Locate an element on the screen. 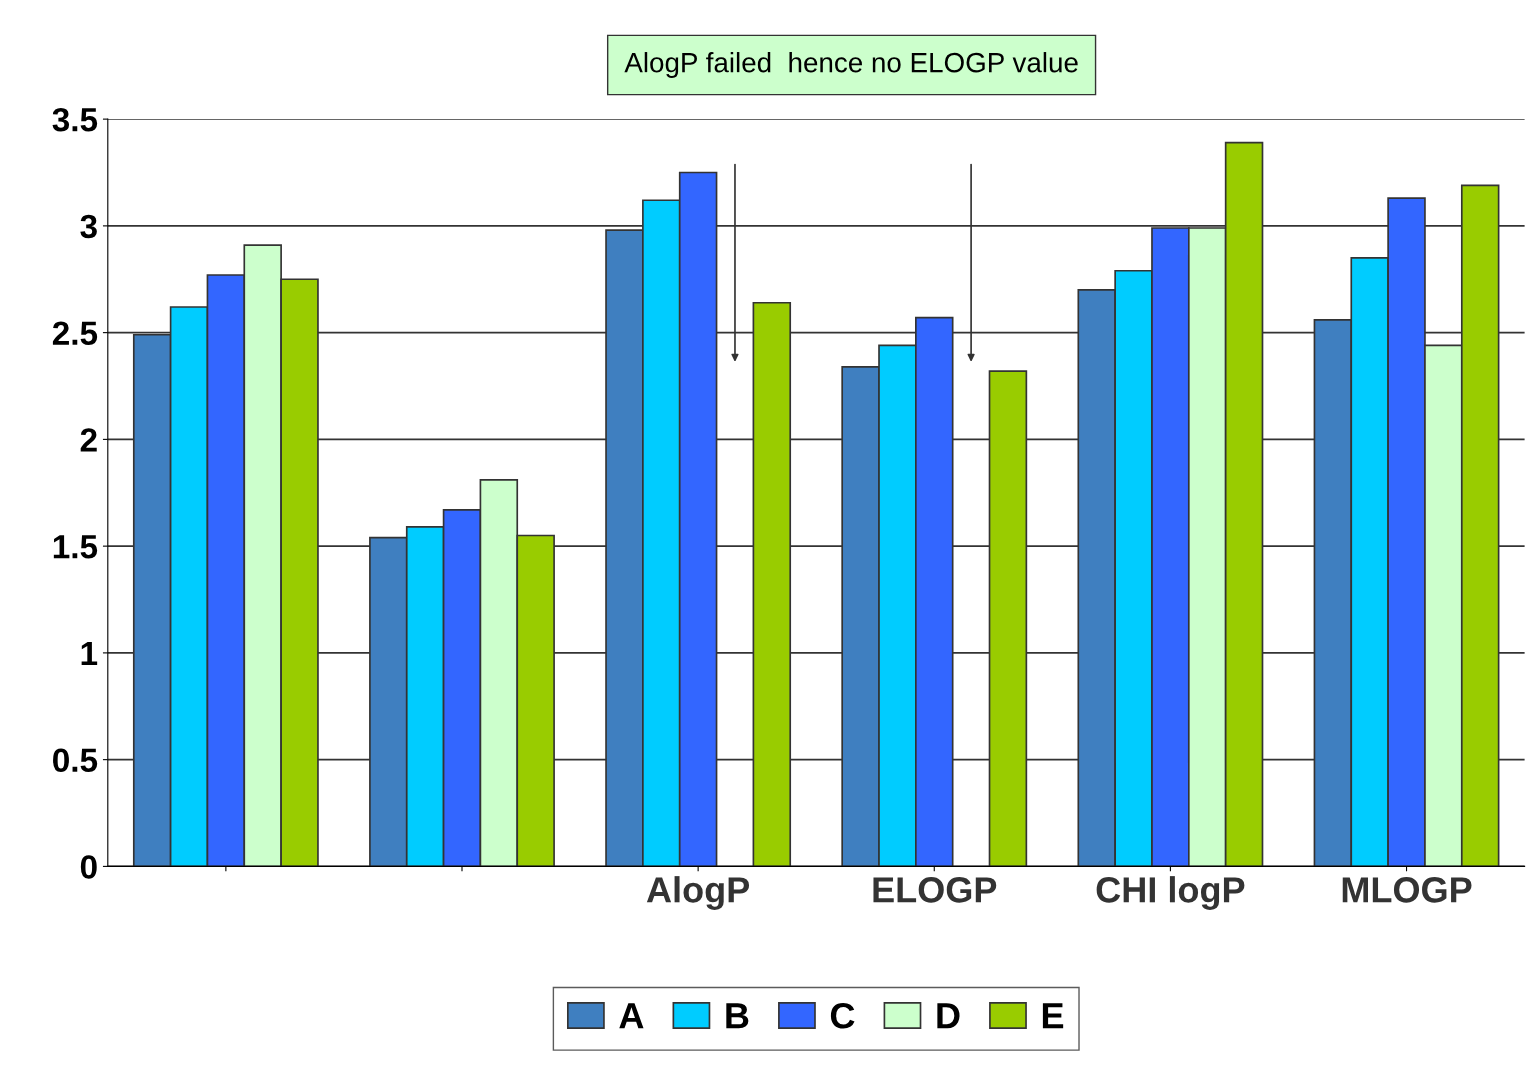 The width and height of the screenshot is (1540, 1083). y-tick-label: 1 is located at coordinates (89, 653).